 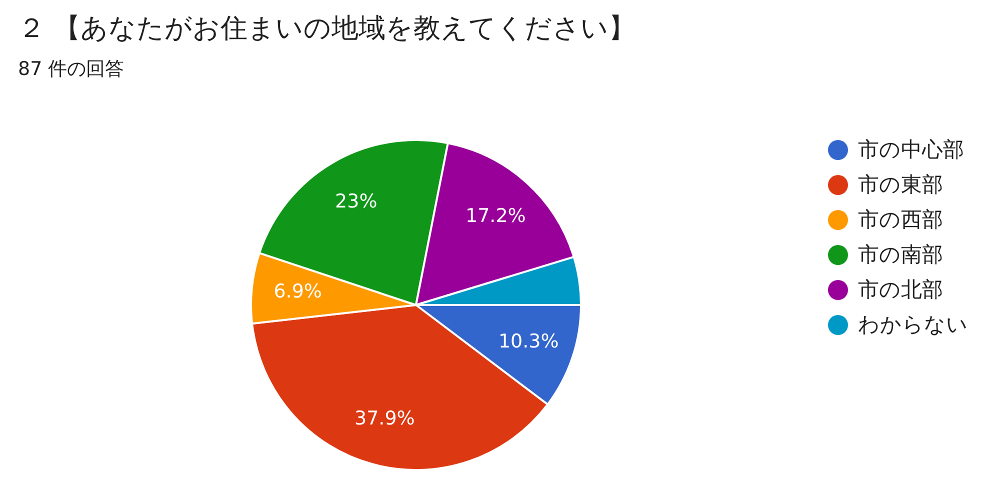 I want to click on data-label: 37.9%, so click(x=384, y=419).